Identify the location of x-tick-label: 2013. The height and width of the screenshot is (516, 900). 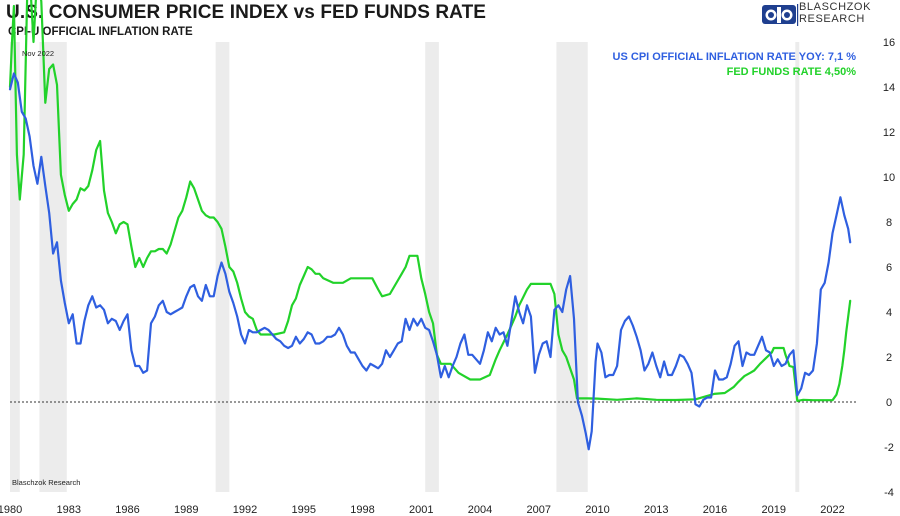
(656, 510).